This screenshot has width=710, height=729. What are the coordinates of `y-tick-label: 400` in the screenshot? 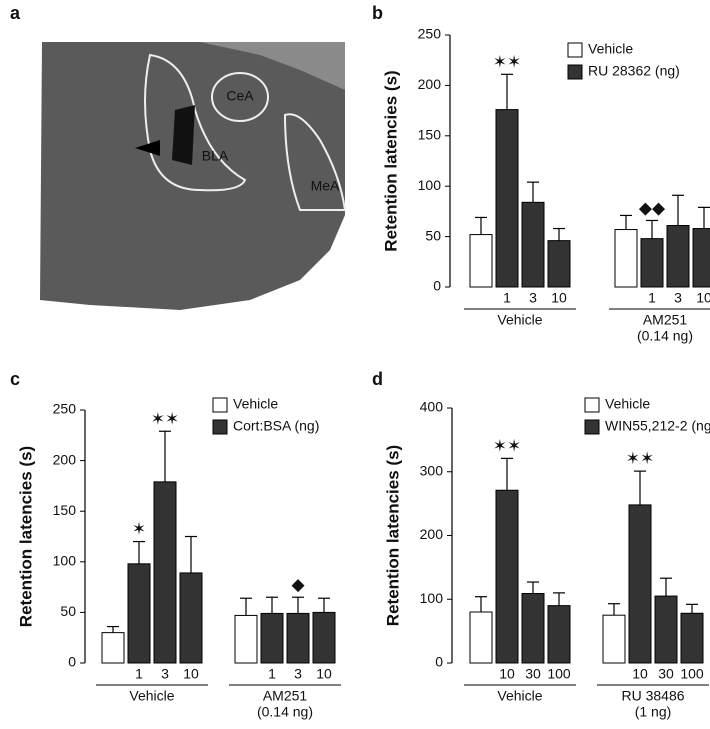 It's located at (432, 407).